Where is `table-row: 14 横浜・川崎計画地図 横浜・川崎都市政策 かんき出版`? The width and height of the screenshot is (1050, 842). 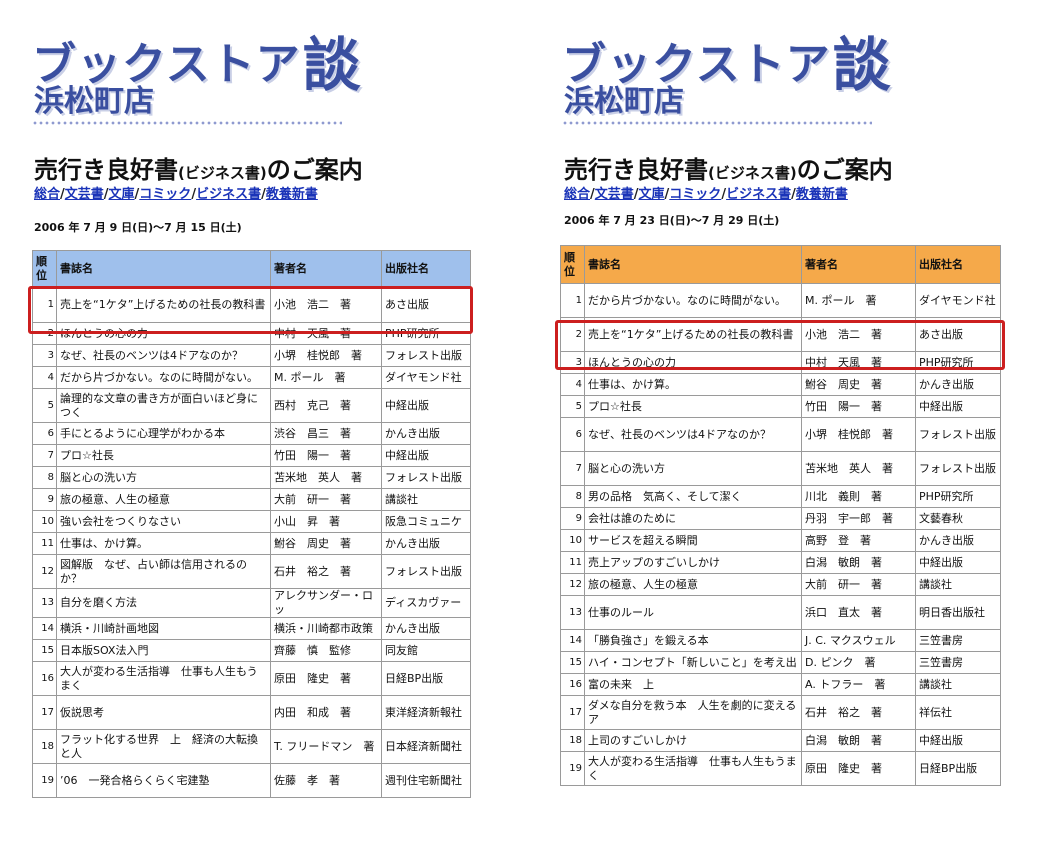 table-row: 14 横浜・川崎計画地図 横浜・川崎都市政策 かんき出版 is located at coordinates (251, 628).